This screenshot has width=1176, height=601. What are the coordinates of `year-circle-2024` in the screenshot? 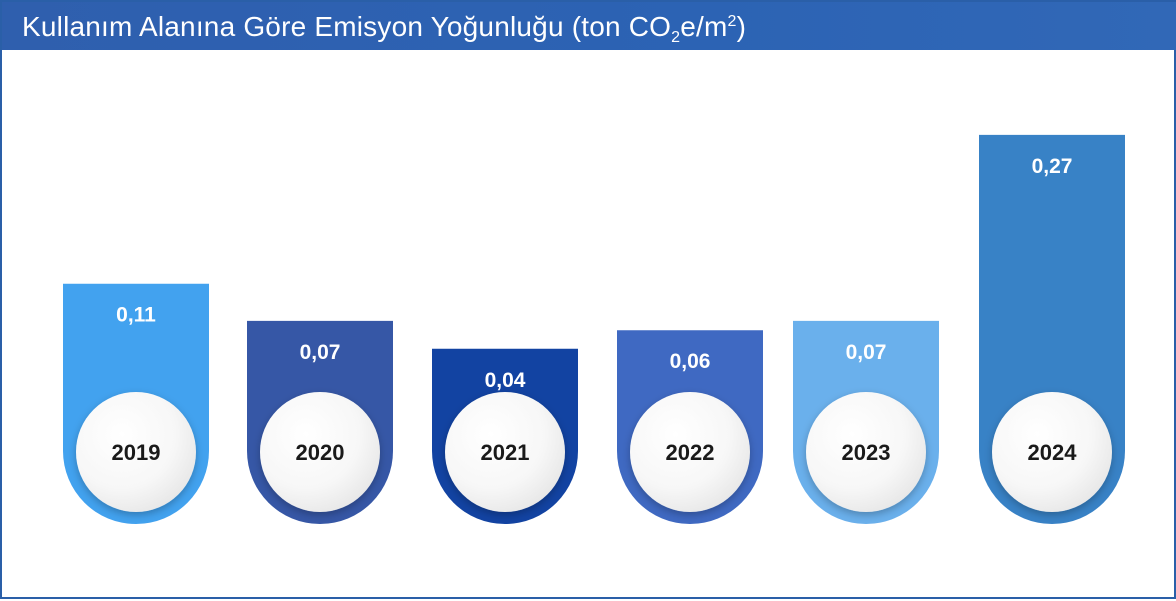 It's located at (1052, 452).